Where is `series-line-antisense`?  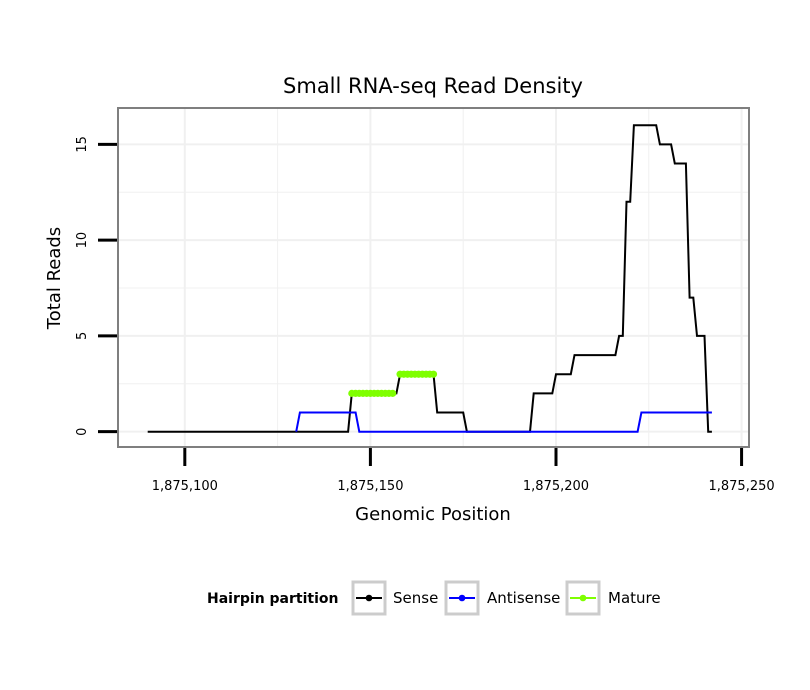 series-line-antisense is located at coordinates (503, 422).